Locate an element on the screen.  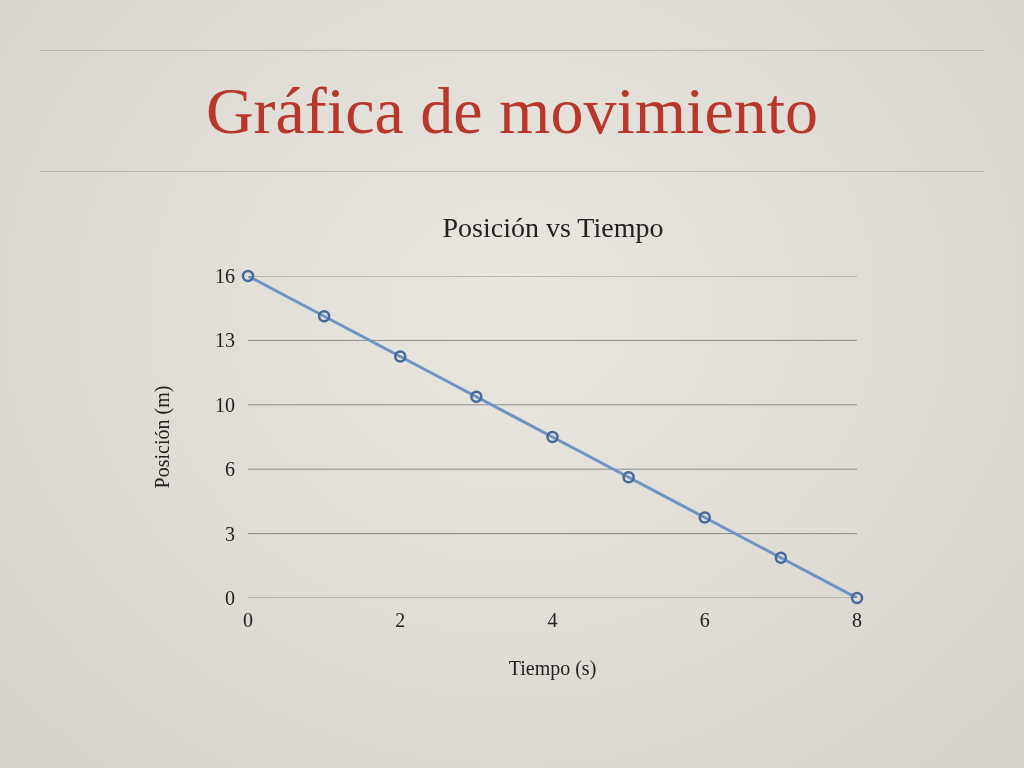
x-tick-label: 2 is located at coordinates (400, 620).